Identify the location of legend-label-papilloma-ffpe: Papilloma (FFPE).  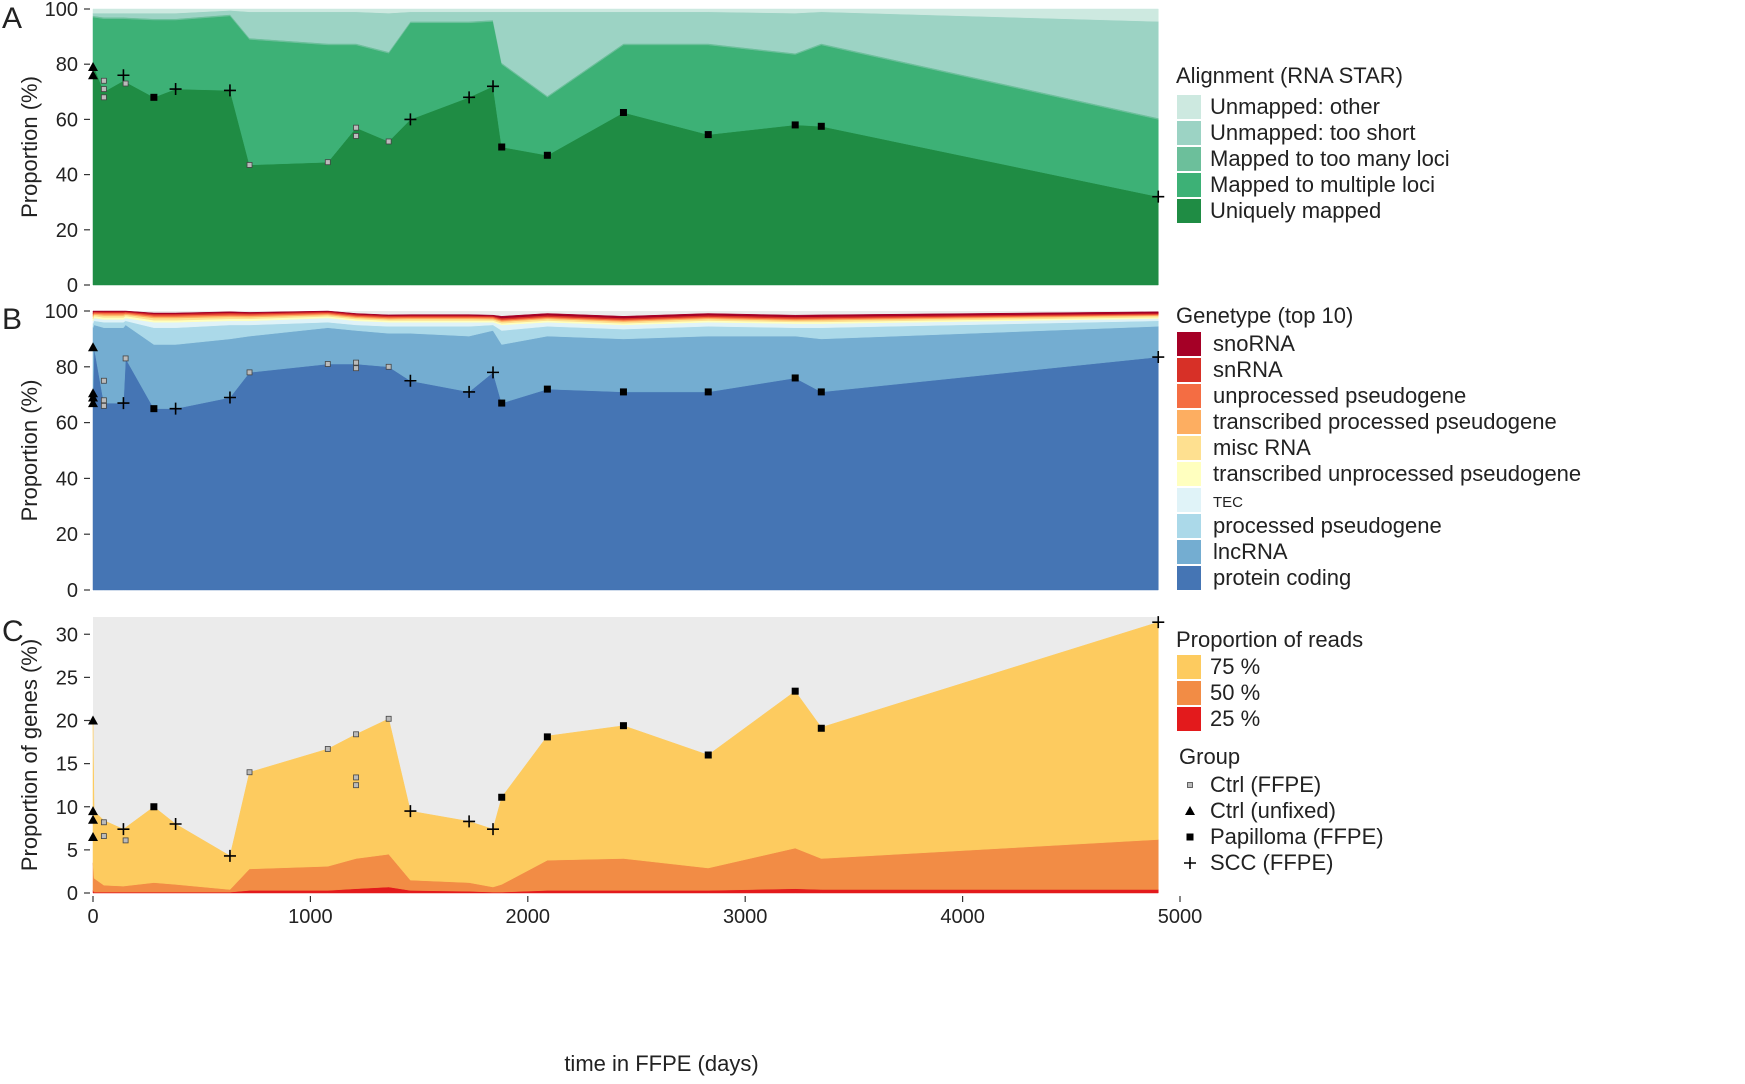
(1297, 836).